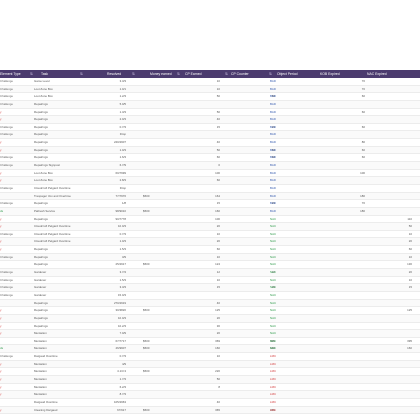  What do you see at coordinates (210, 410) in the screenshot?
I see `table-row: y Cleaning Dargaud 67/917 $500 365 365 LMC` at bounding box center [210, 410].